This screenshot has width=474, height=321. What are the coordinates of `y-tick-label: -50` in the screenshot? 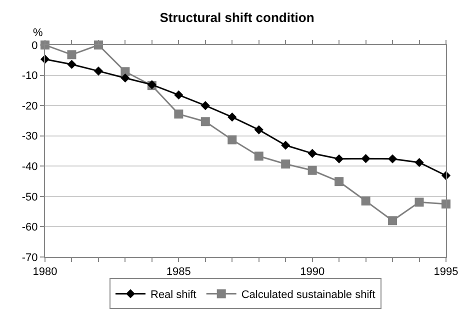 It's located at (30, 197).